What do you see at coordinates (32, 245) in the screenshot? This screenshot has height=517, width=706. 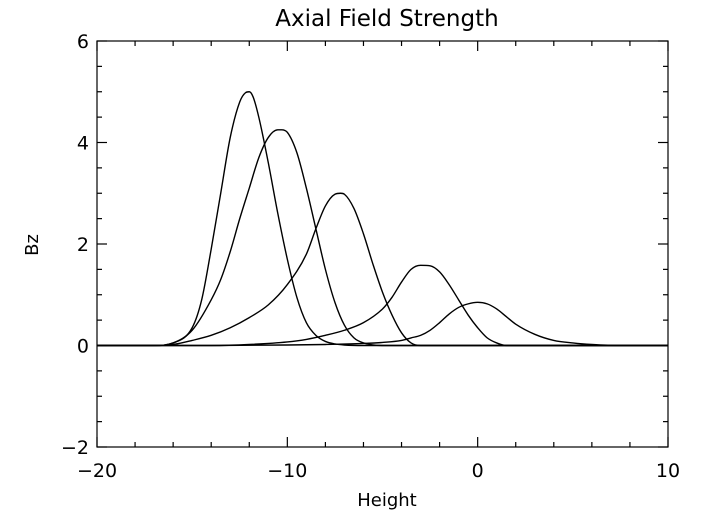 I see `y-axis-label: Bz` at bounding box center [32, 245].